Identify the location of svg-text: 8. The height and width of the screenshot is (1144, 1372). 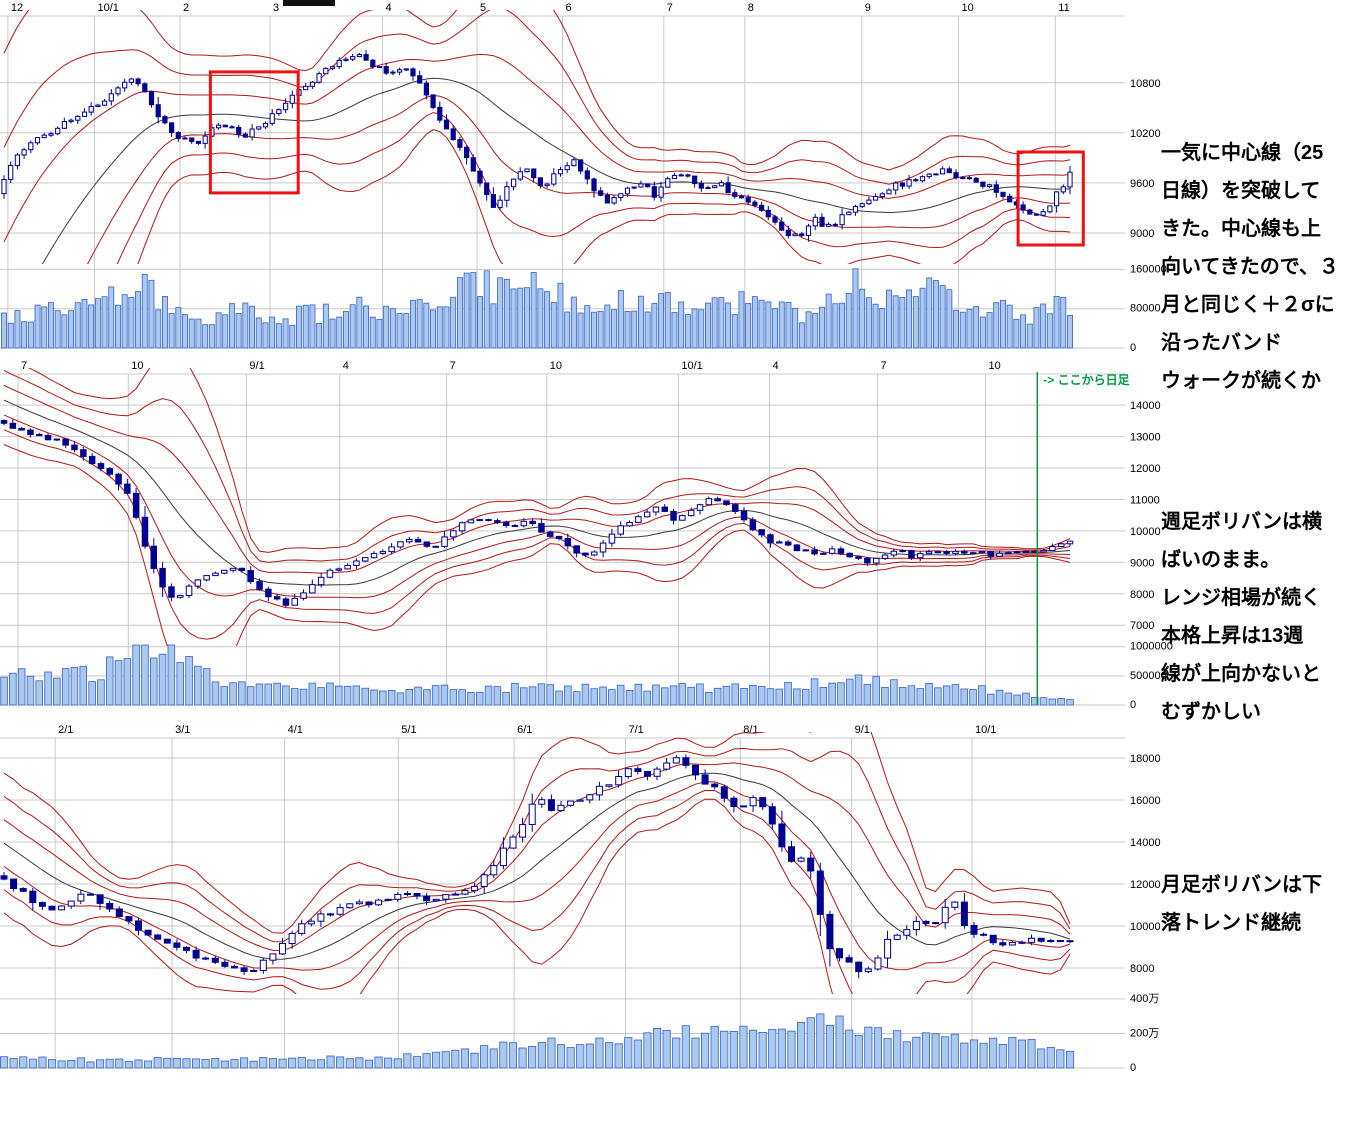
(751, 8).